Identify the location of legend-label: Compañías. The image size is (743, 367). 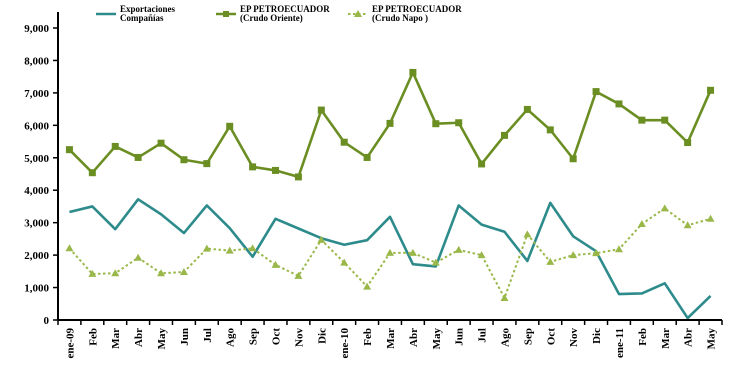
(142, 18).